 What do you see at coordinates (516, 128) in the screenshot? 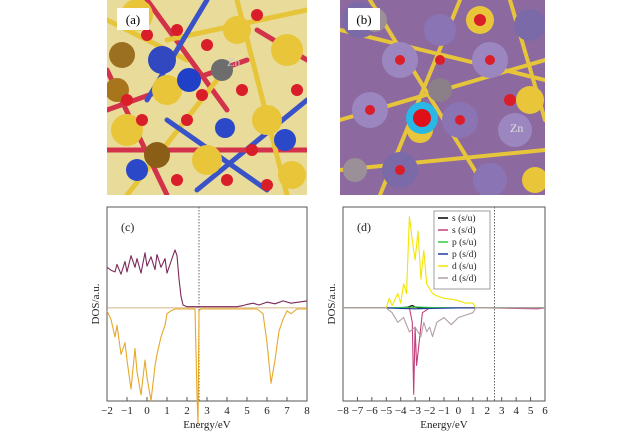
I see `panel-b-atom-label: Zn` at bounding box center [516, 128].